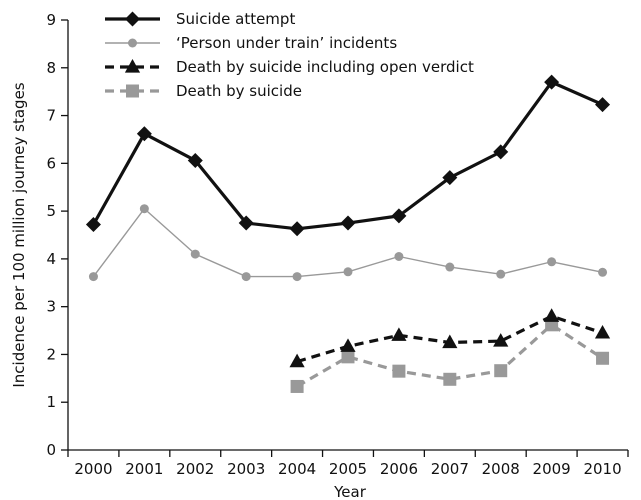 The image size is (641, 500). I want to click on x-tick-label-2010: 2010, so click(602, 469).